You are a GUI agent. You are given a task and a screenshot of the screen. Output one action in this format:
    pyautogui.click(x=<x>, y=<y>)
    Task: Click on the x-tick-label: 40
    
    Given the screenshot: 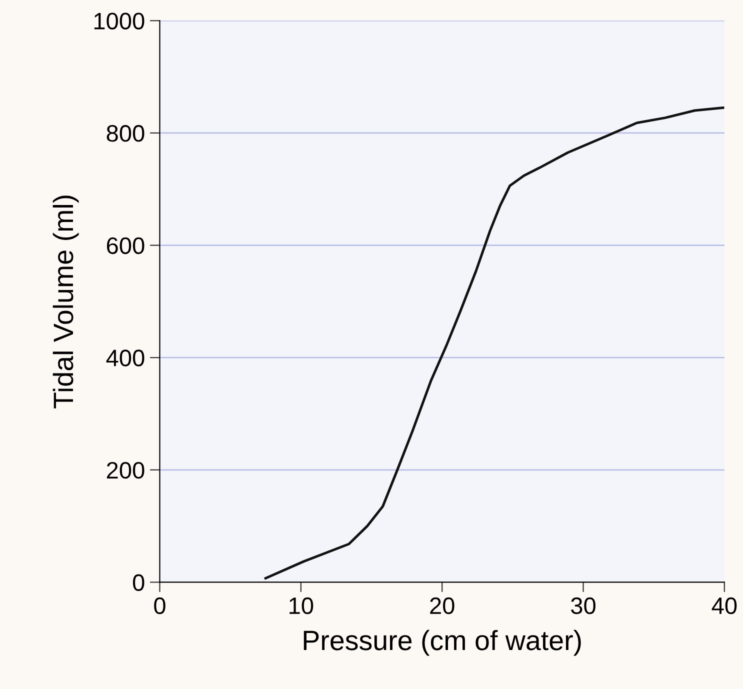 What is the action you would take?
    pyautogui.click(x=724, y=605)
    